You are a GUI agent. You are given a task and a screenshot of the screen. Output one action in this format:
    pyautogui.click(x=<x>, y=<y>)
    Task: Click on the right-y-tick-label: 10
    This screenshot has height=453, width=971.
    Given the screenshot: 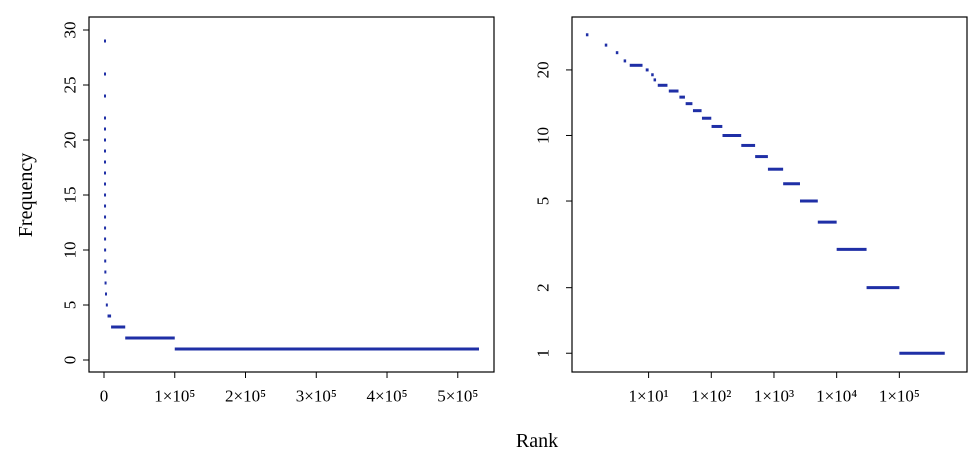 What is the action you would take?
    pyautogui.click(x=543, y=135)
    